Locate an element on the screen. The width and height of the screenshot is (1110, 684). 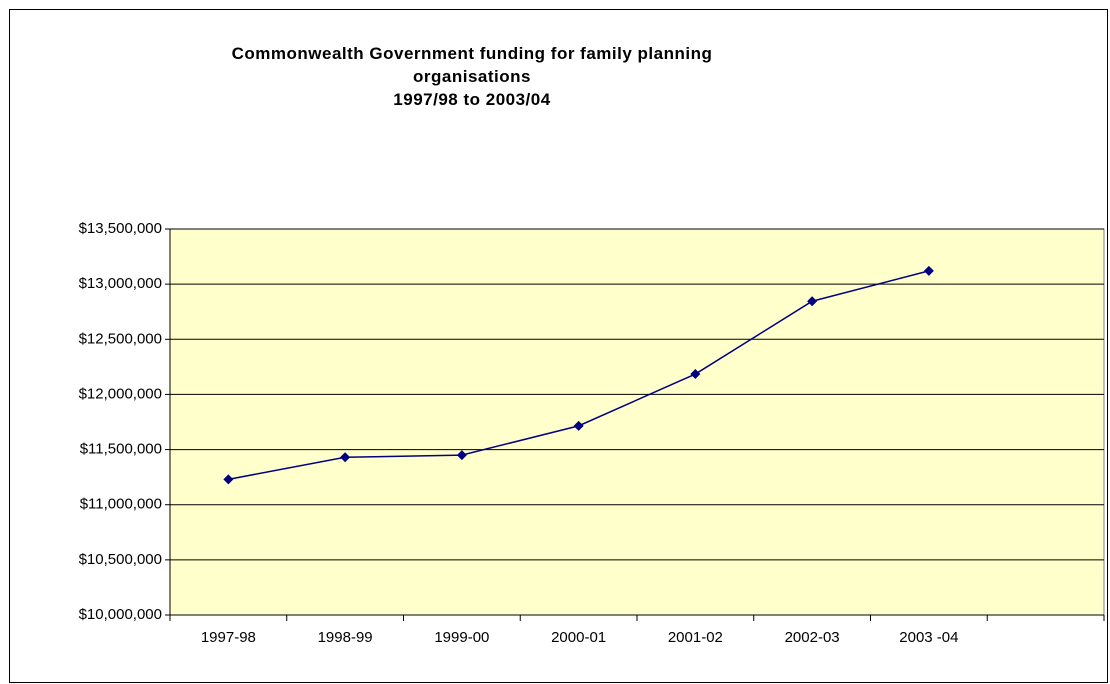
y-tick-label: $11,000,000 is located at coordinates (121, 504).